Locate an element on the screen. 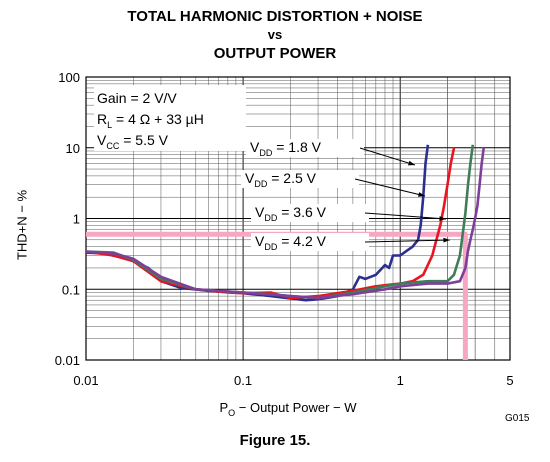 This screenshot has width=550, height=462. series-label-4: VDD = 4.2 V is located at coordinates (291, 242).